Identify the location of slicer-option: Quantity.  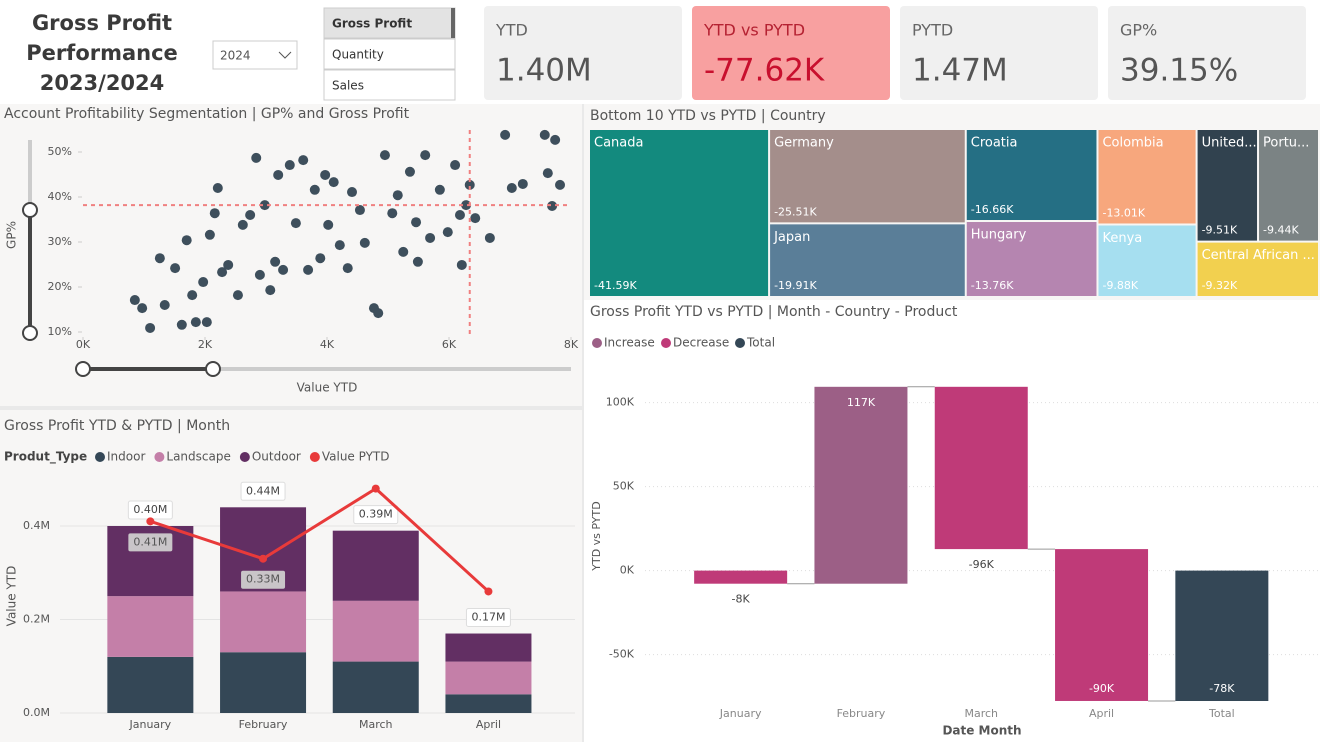
(358, 55).